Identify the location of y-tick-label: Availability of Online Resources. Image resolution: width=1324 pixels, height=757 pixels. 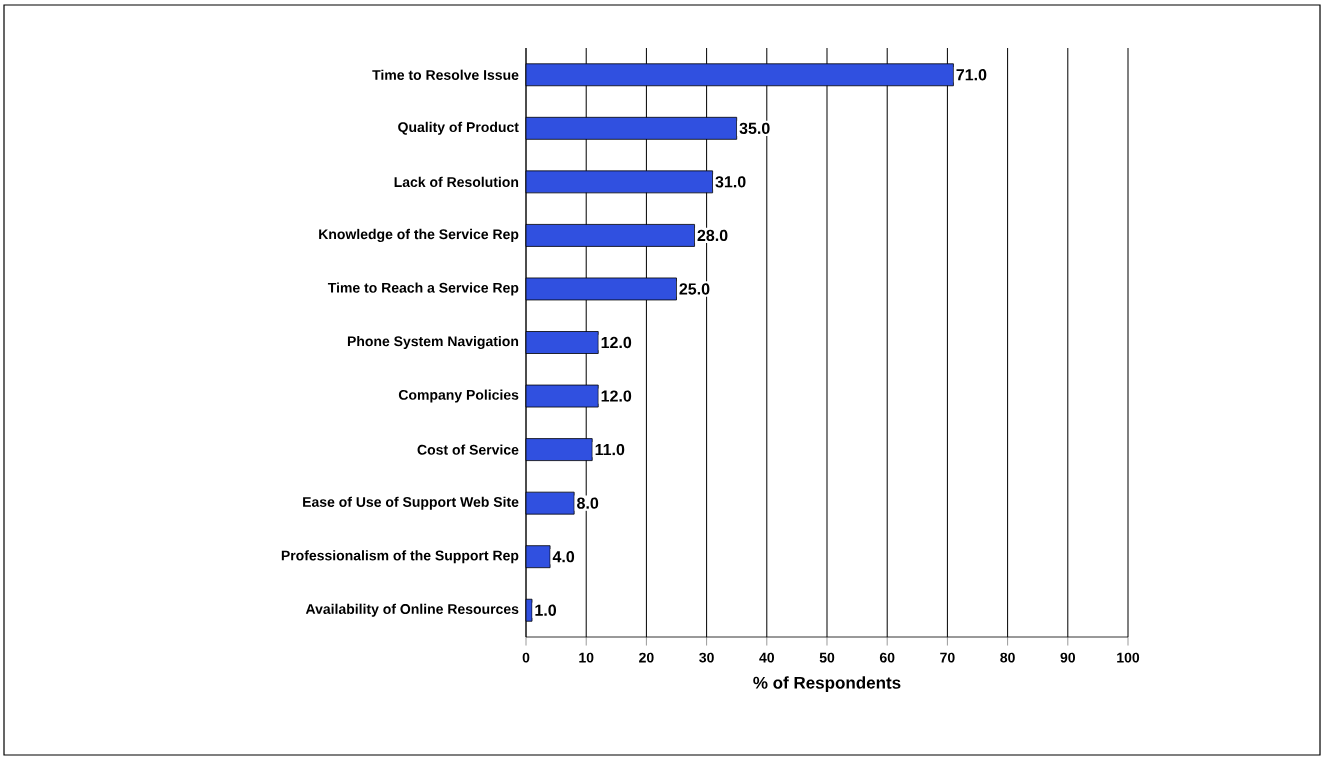
(412, 610).